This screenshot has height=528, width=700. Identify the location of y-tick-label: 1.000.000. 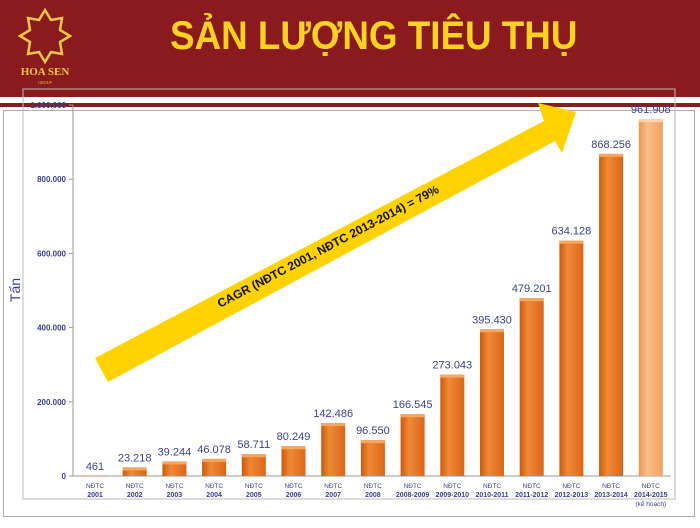
(48, 105).